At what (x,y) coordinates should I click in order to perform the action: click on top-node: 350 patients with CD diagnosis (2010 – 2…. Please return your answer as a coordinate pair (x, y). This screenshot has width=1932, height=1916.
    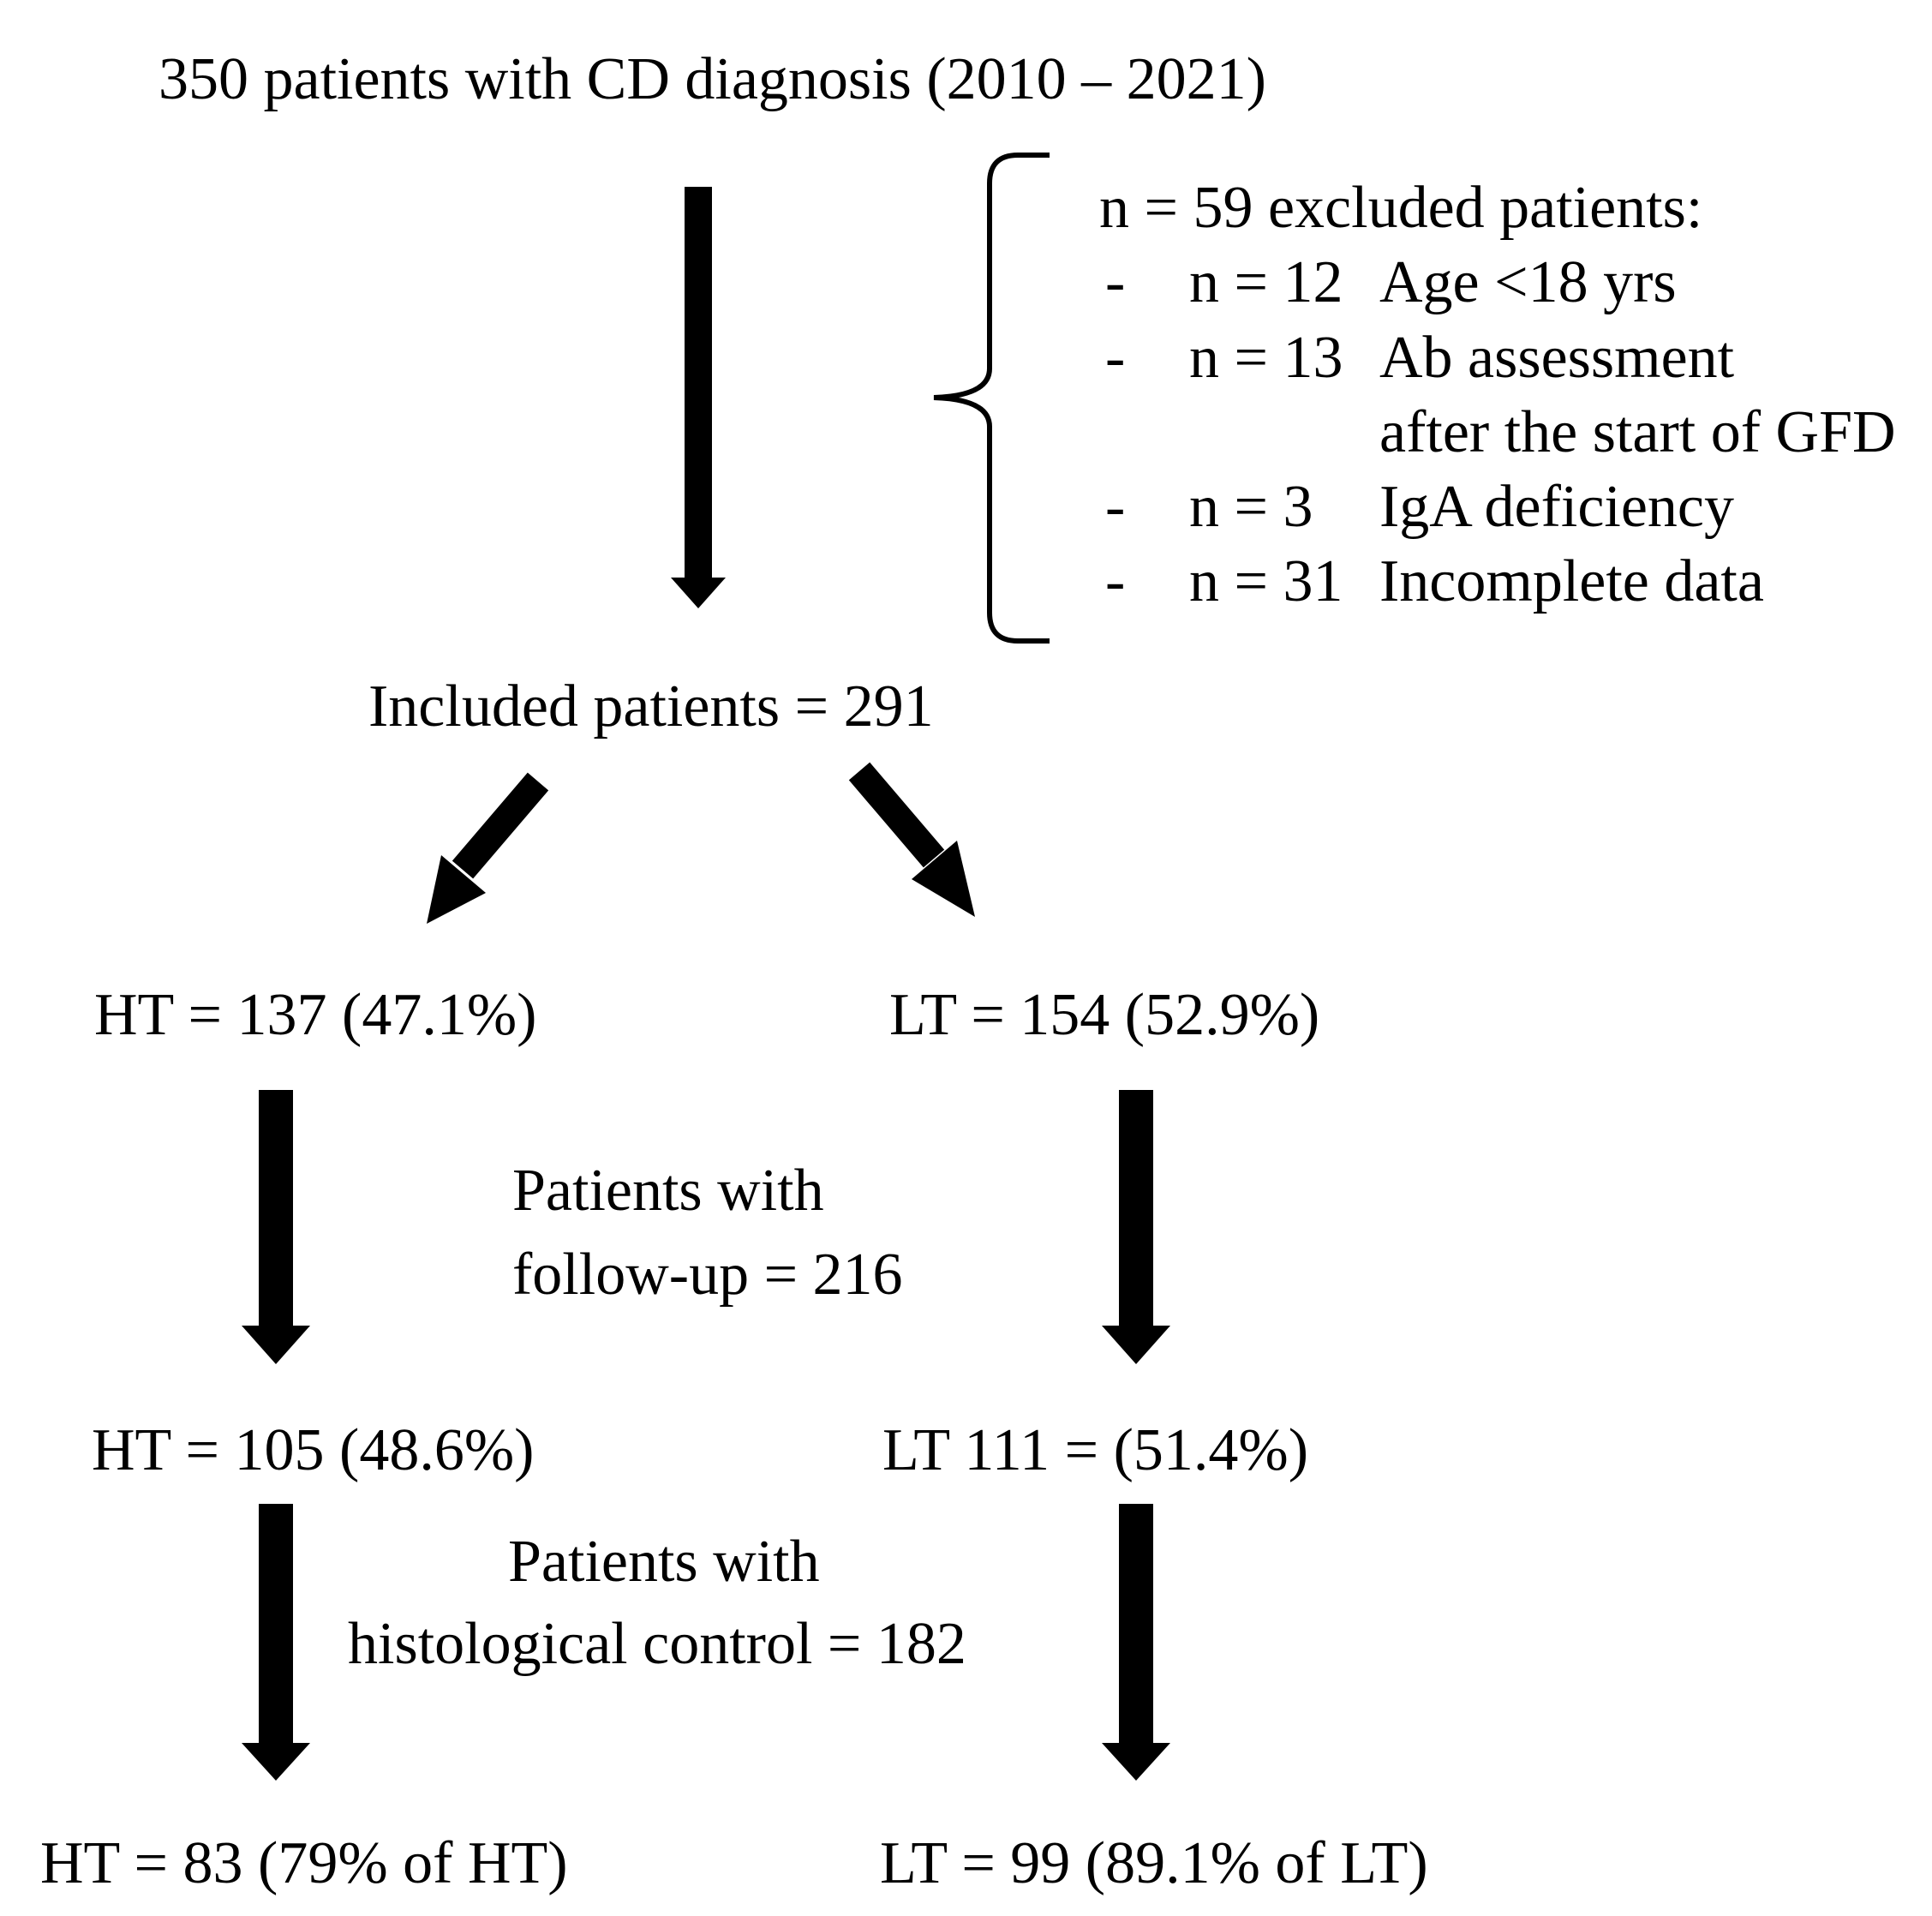
    Looking at the image, I should click on (712, 79).